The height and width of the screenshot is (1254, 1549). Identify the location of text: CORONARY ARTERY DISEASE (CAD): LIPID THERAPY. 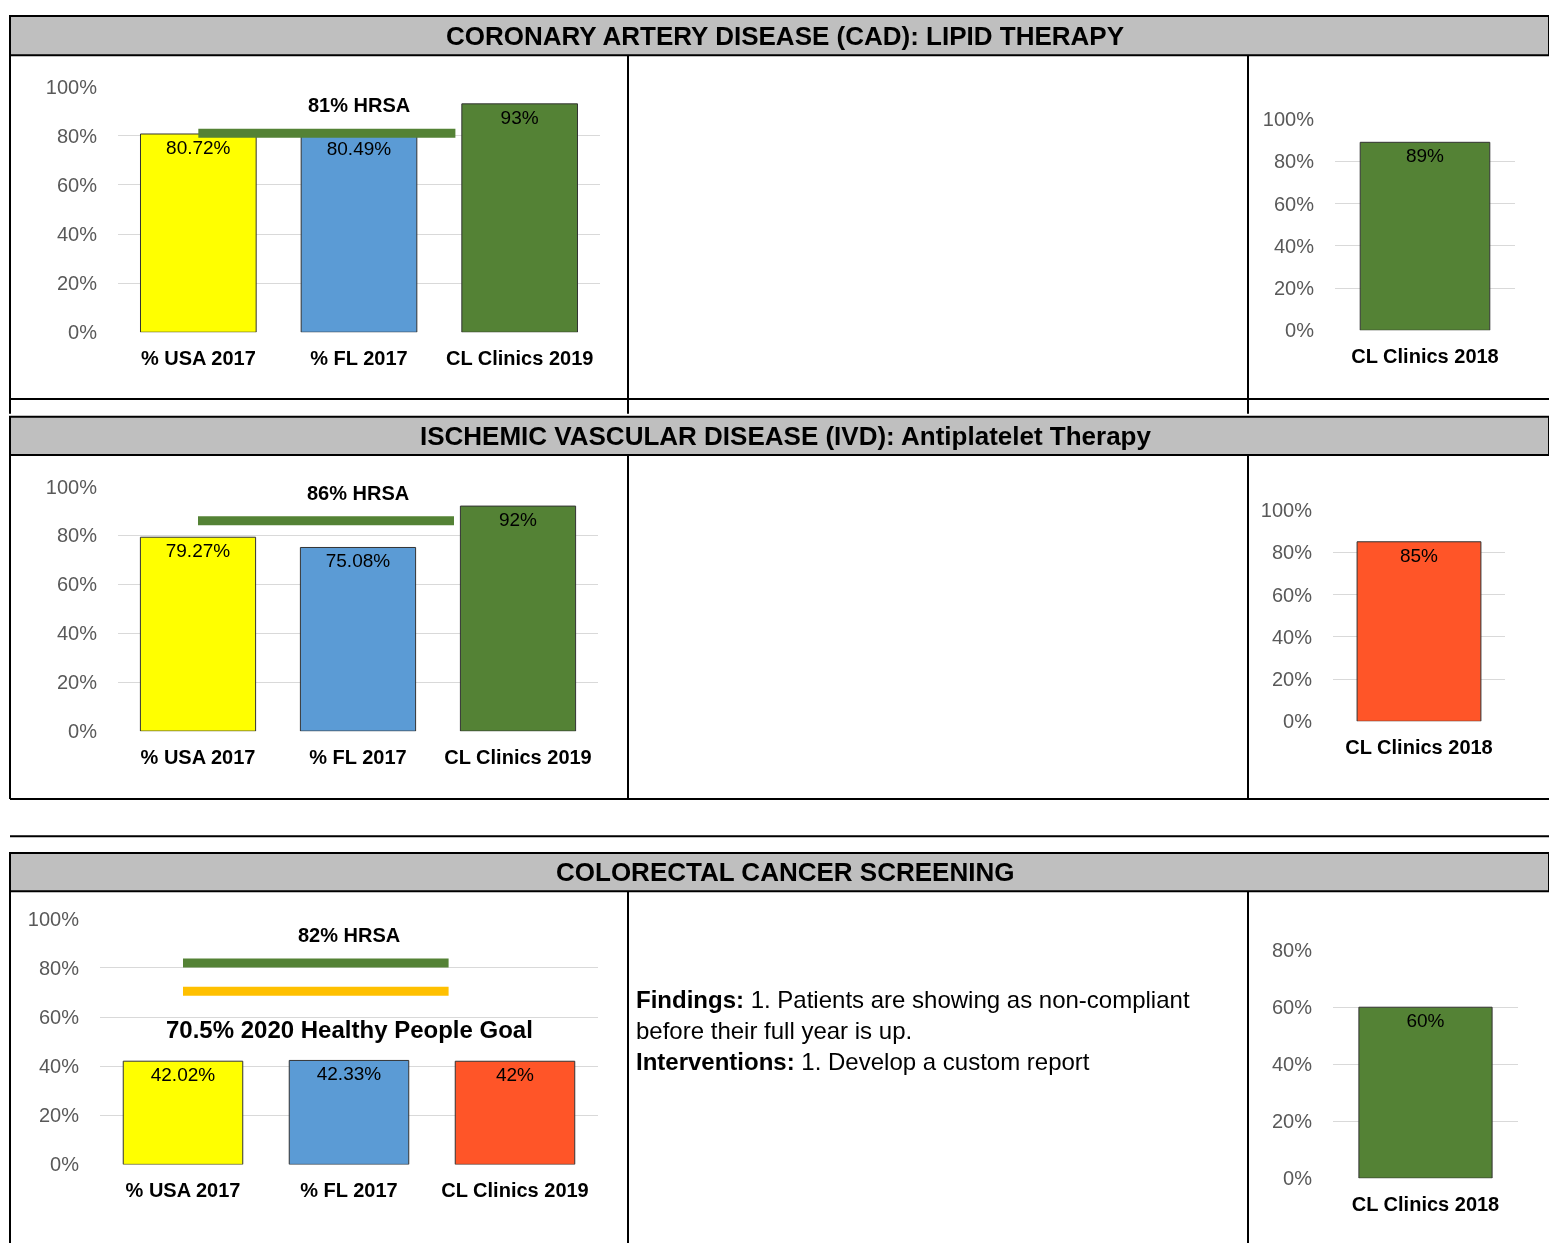
(785, 36).